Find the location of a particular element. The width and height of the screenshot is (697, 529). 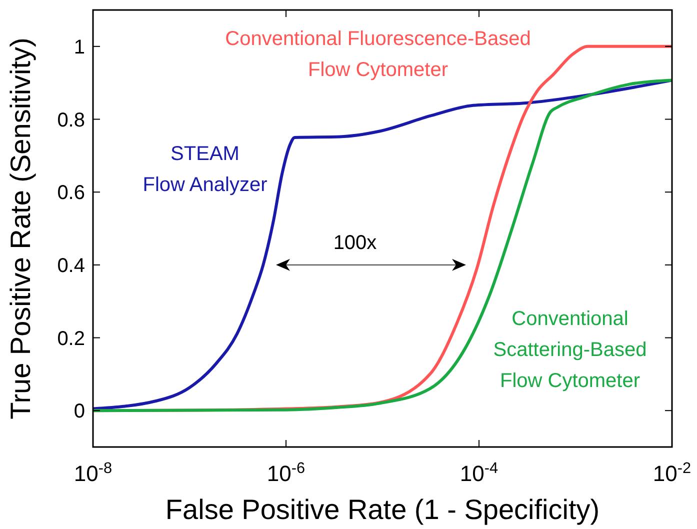

series-label: Conventional Scattering-Based Flow Cytometer is located at coordinates (570, 350).